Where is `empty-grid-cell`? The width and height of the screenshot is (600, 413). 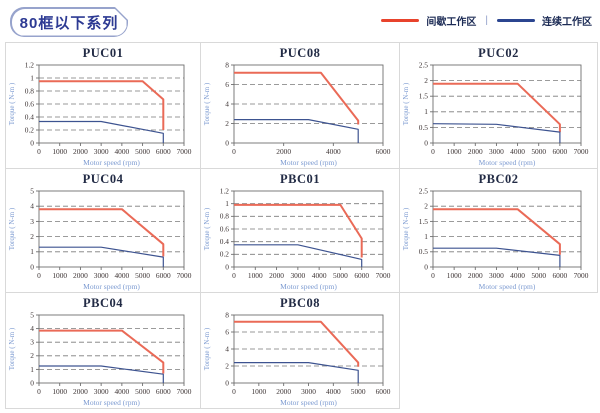
empty-grid-cell is located at coordinates (499, 351).